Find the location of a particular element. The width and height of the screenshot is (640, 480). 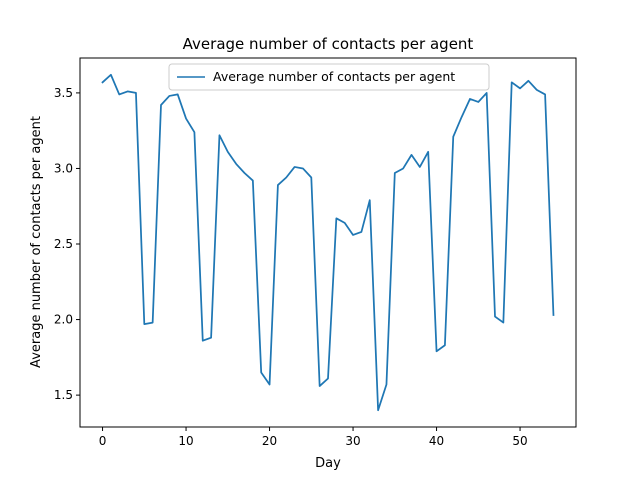

legend-box is located at coordinates (329, 77).